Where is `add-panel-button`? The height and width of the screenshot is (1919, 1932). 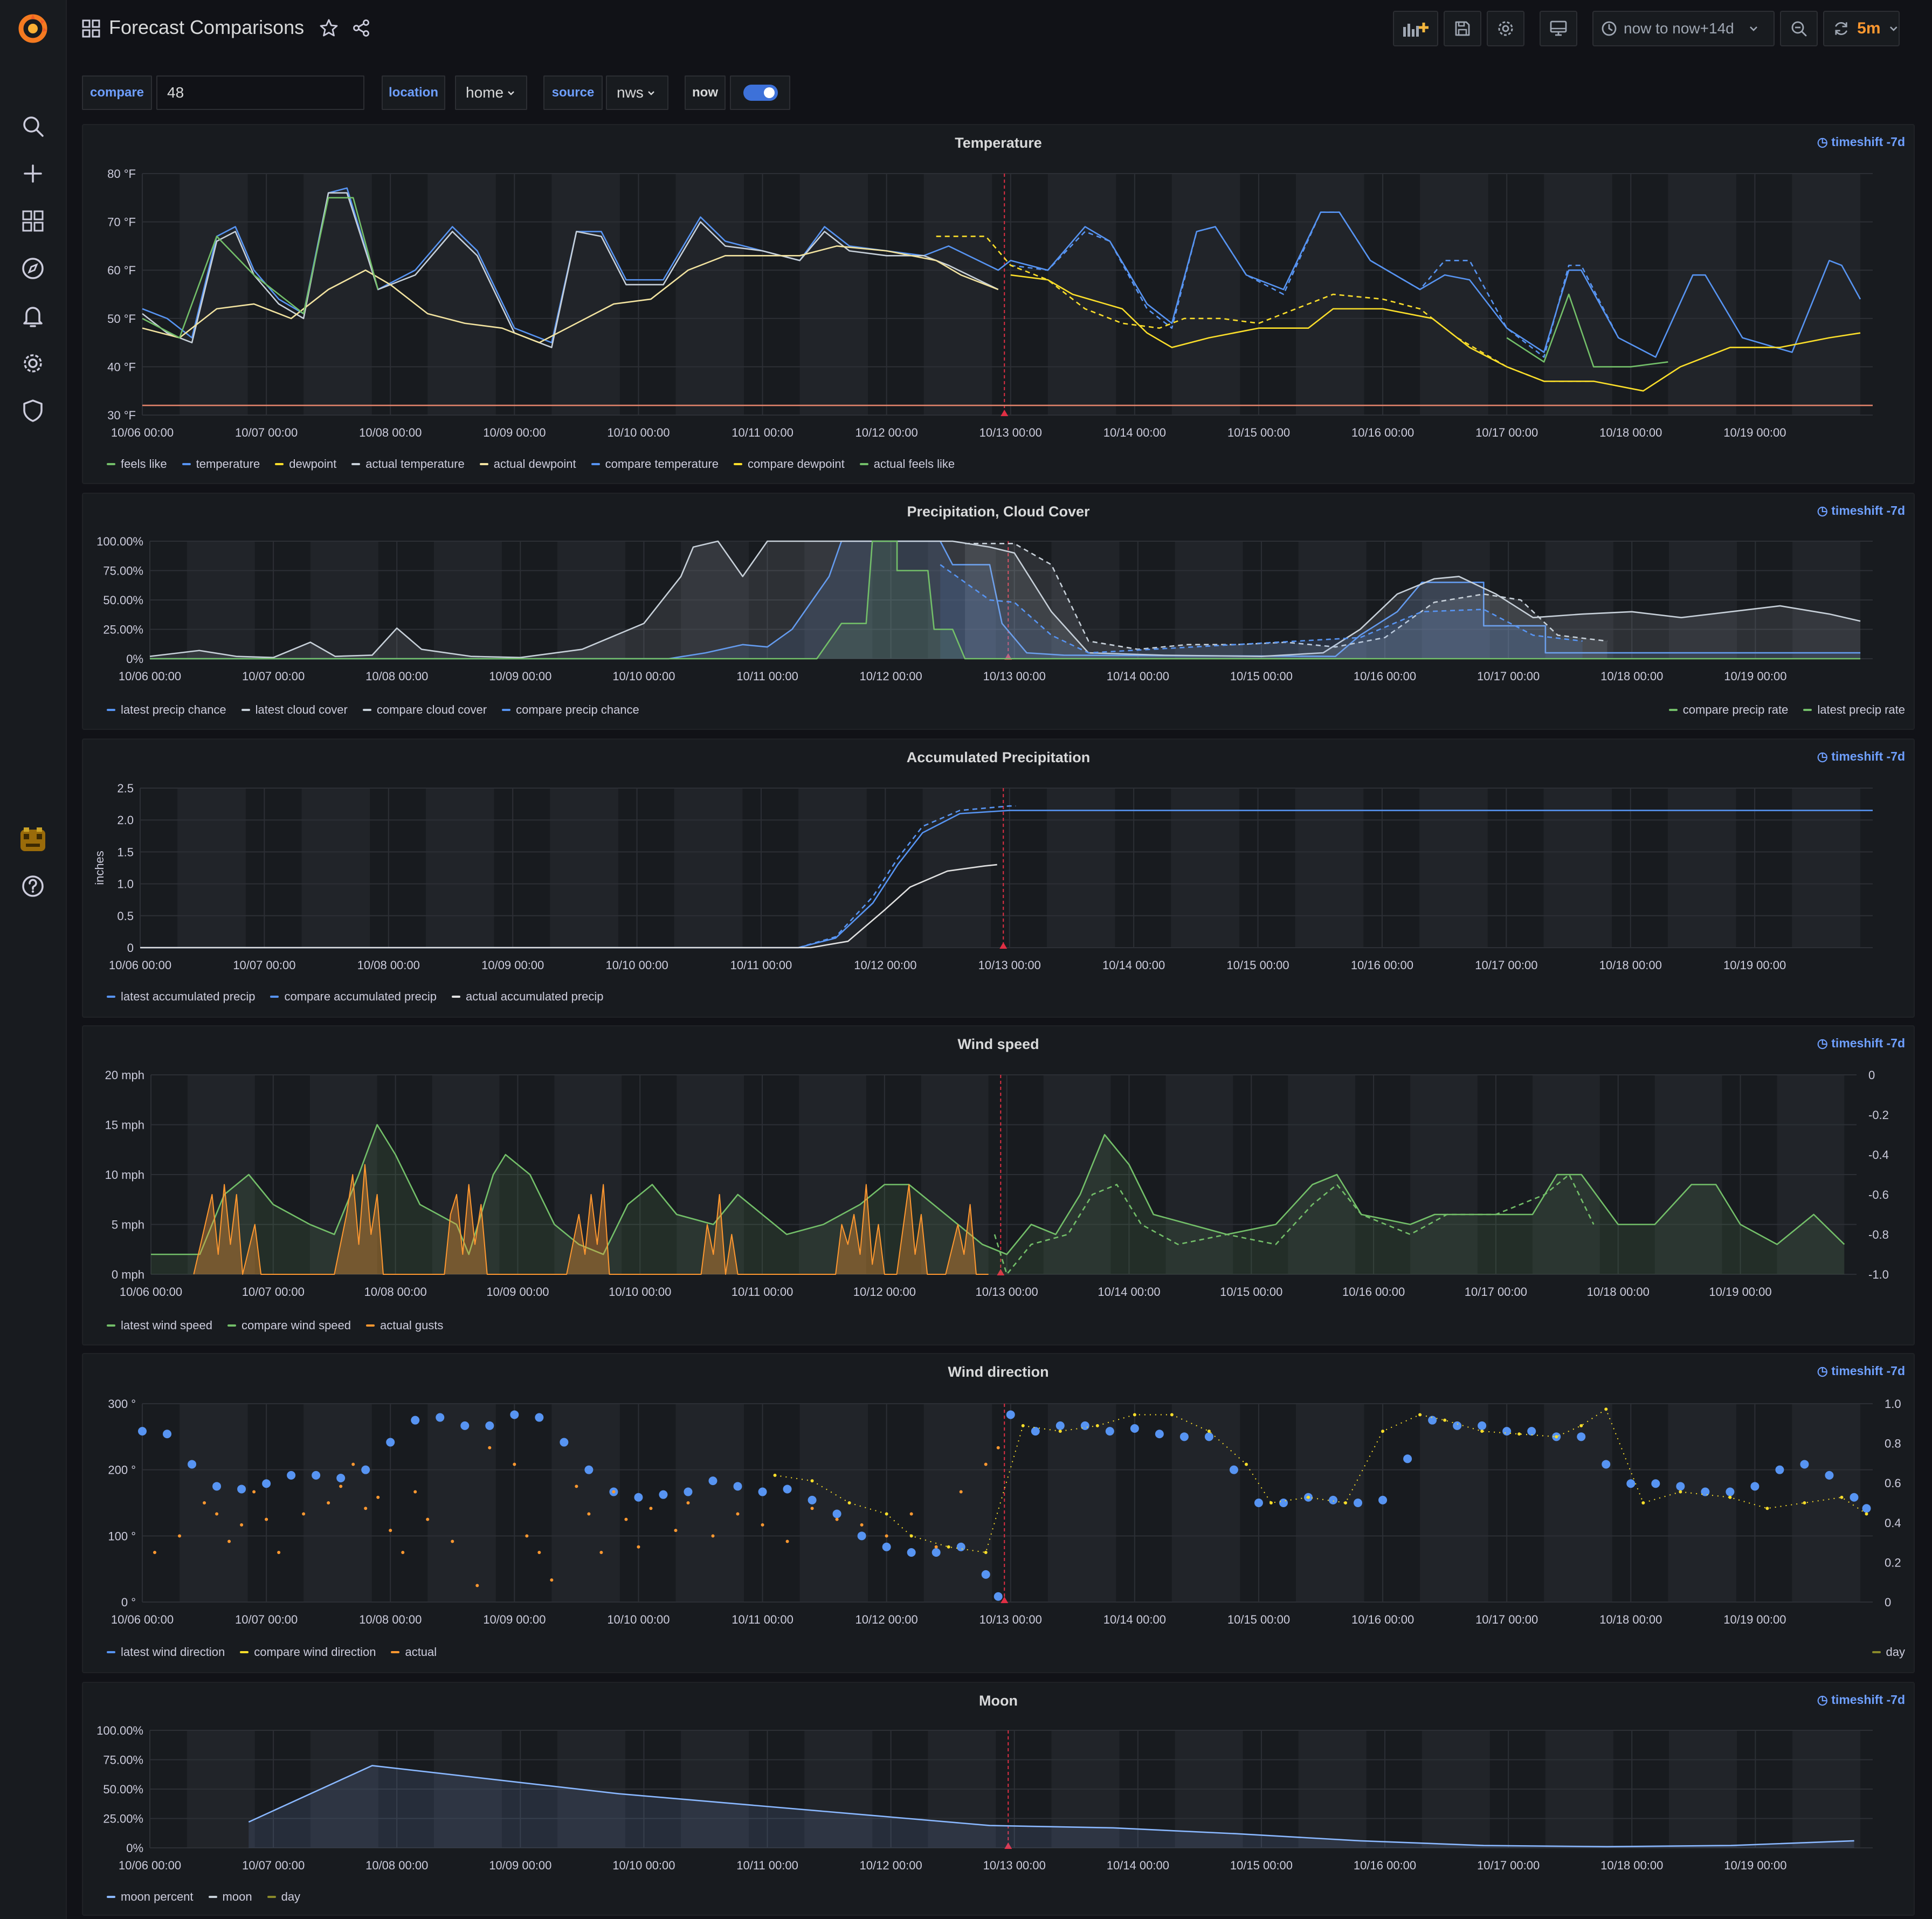
add-panel-button is located at coordinates (1415, 28).